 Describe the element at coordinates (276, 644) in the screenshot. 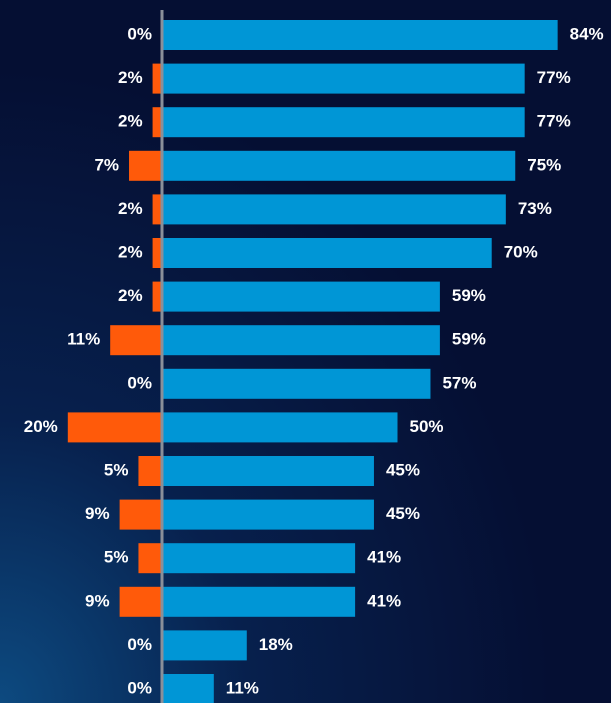

I see `value-label: 18%` at that location.